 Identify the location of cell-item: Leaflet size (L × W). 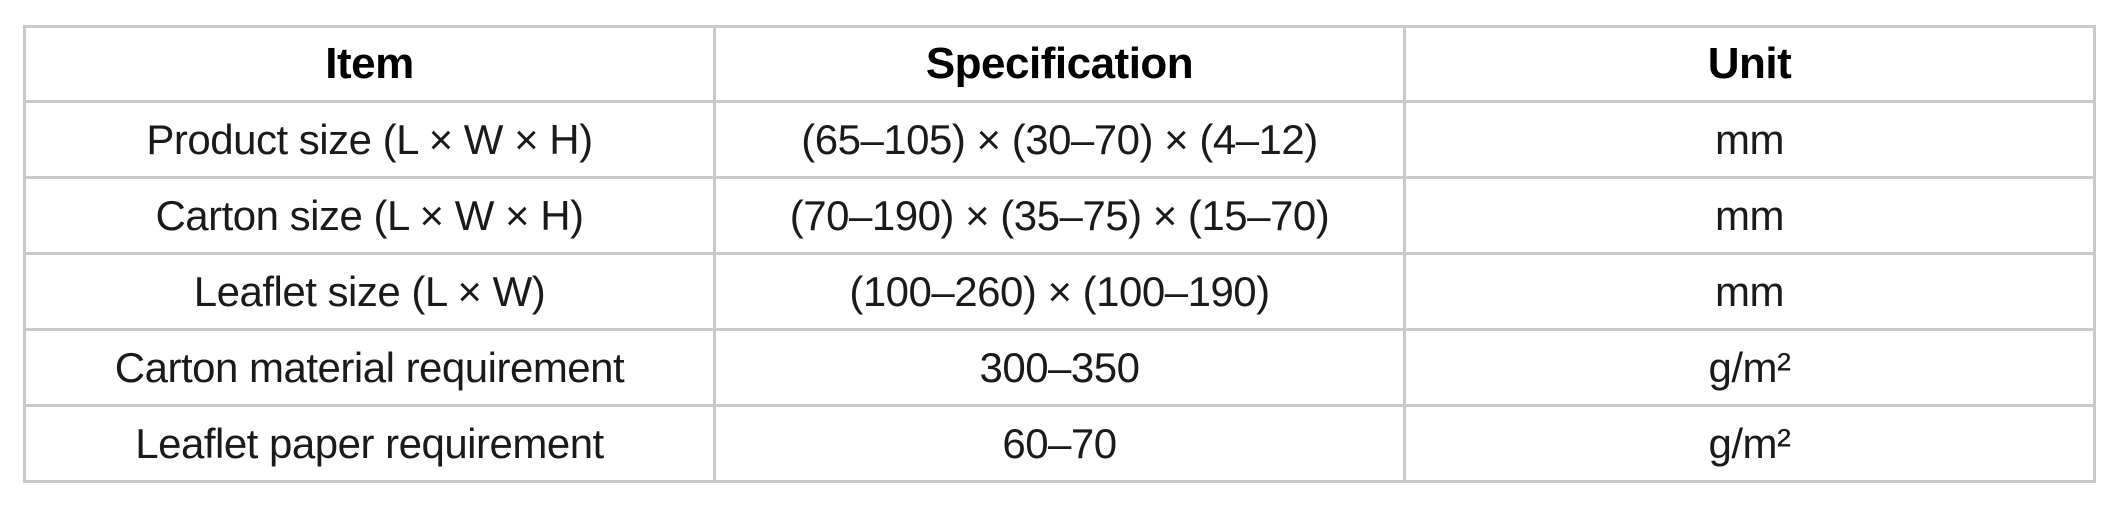
(369, 291).